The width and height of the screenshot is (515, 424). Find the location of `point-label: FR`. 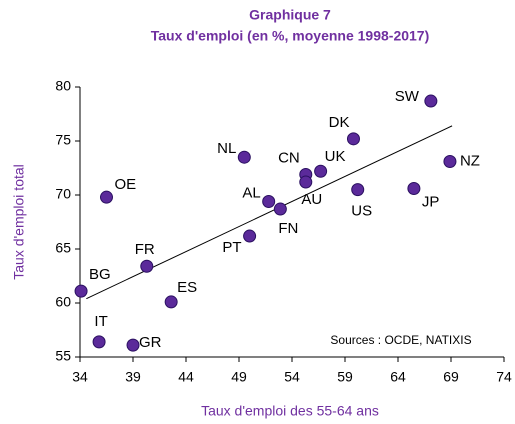

point-label: FR is located at coordinates (145, 249).